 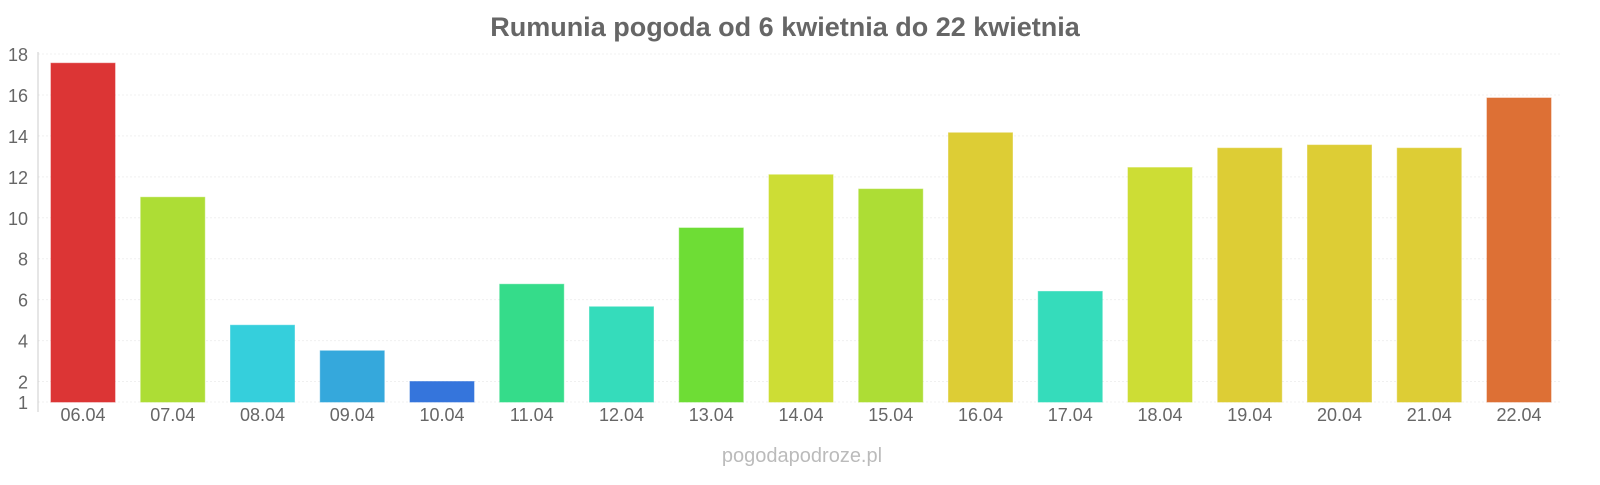 What do you see at coordinates (18, 55) in the screenshot?
I see `y-tick-label: 18` at bounding box center [18, 55].